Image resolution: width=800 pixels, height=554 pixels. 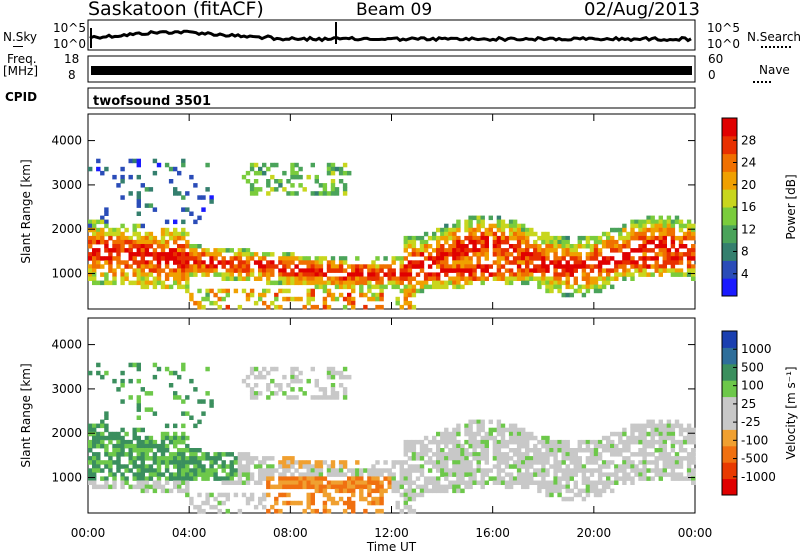 What do you see at coordinates (729, 389) in the screenshot?
I see `velocity-colorbar-swatch` at bounding box center [729, 389].